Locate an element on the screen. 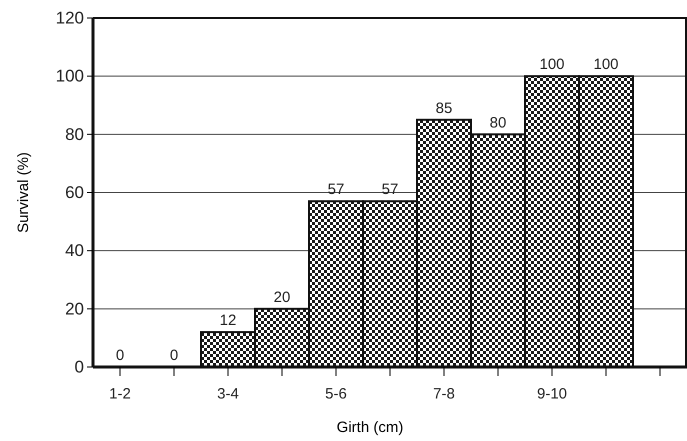  data-label: 80 is located at coordinates (498, 123).